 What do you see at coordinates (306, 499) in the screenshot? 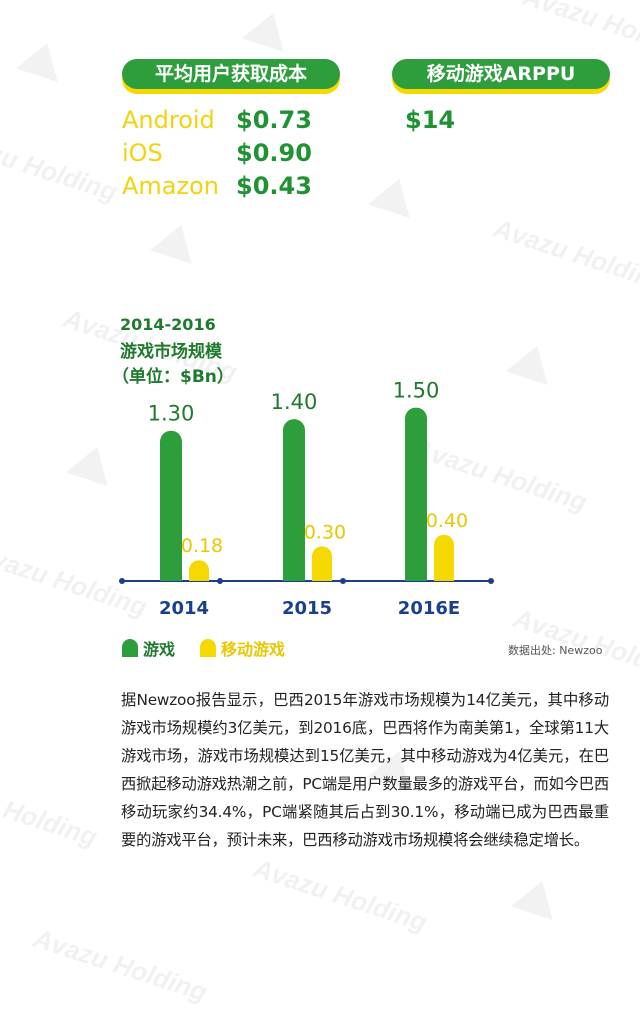
I see `bar-chart: 1.30 1.40 1.50 0.18 0.30 0.40 2014 2015 2016E` at bounding box center [306, 499].